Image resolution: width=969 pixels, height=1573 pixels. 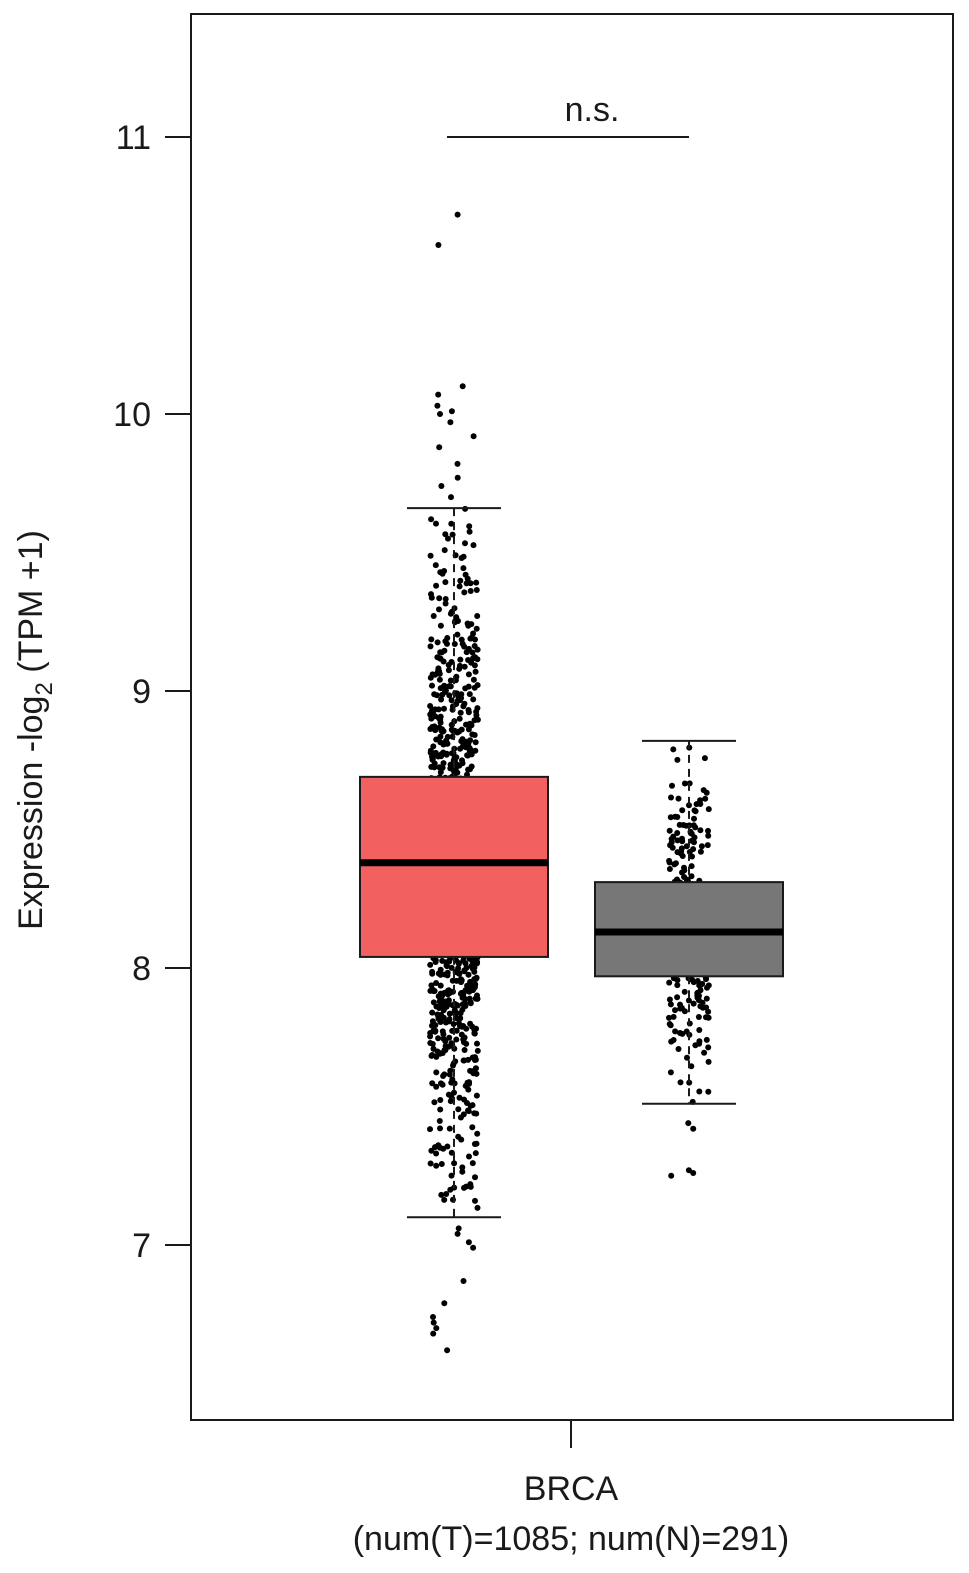 I want to click on y-axis: 7 8 9 10 11, so click(x=152, y=692).